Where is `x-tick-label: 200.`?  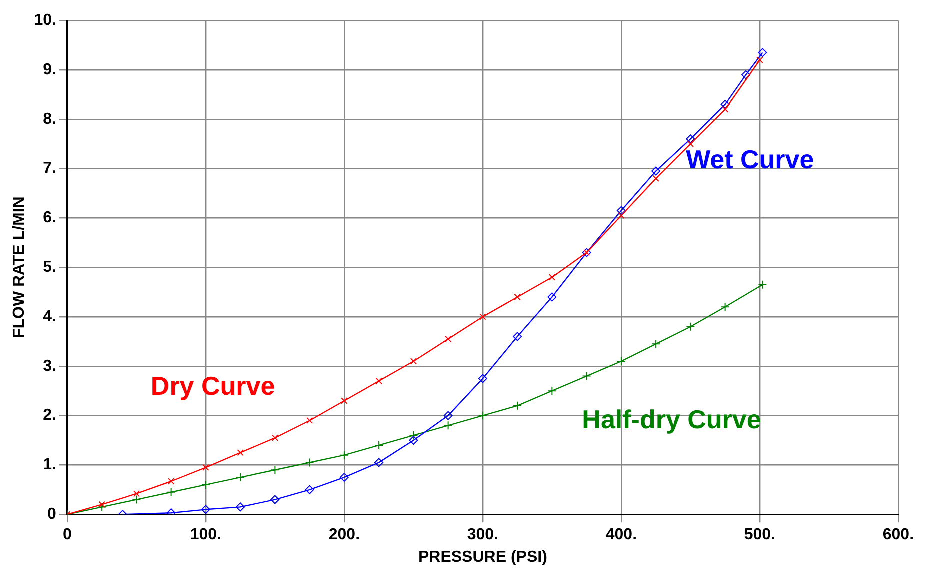 x-tick-label: 200. is located at coordinates (344, 535).